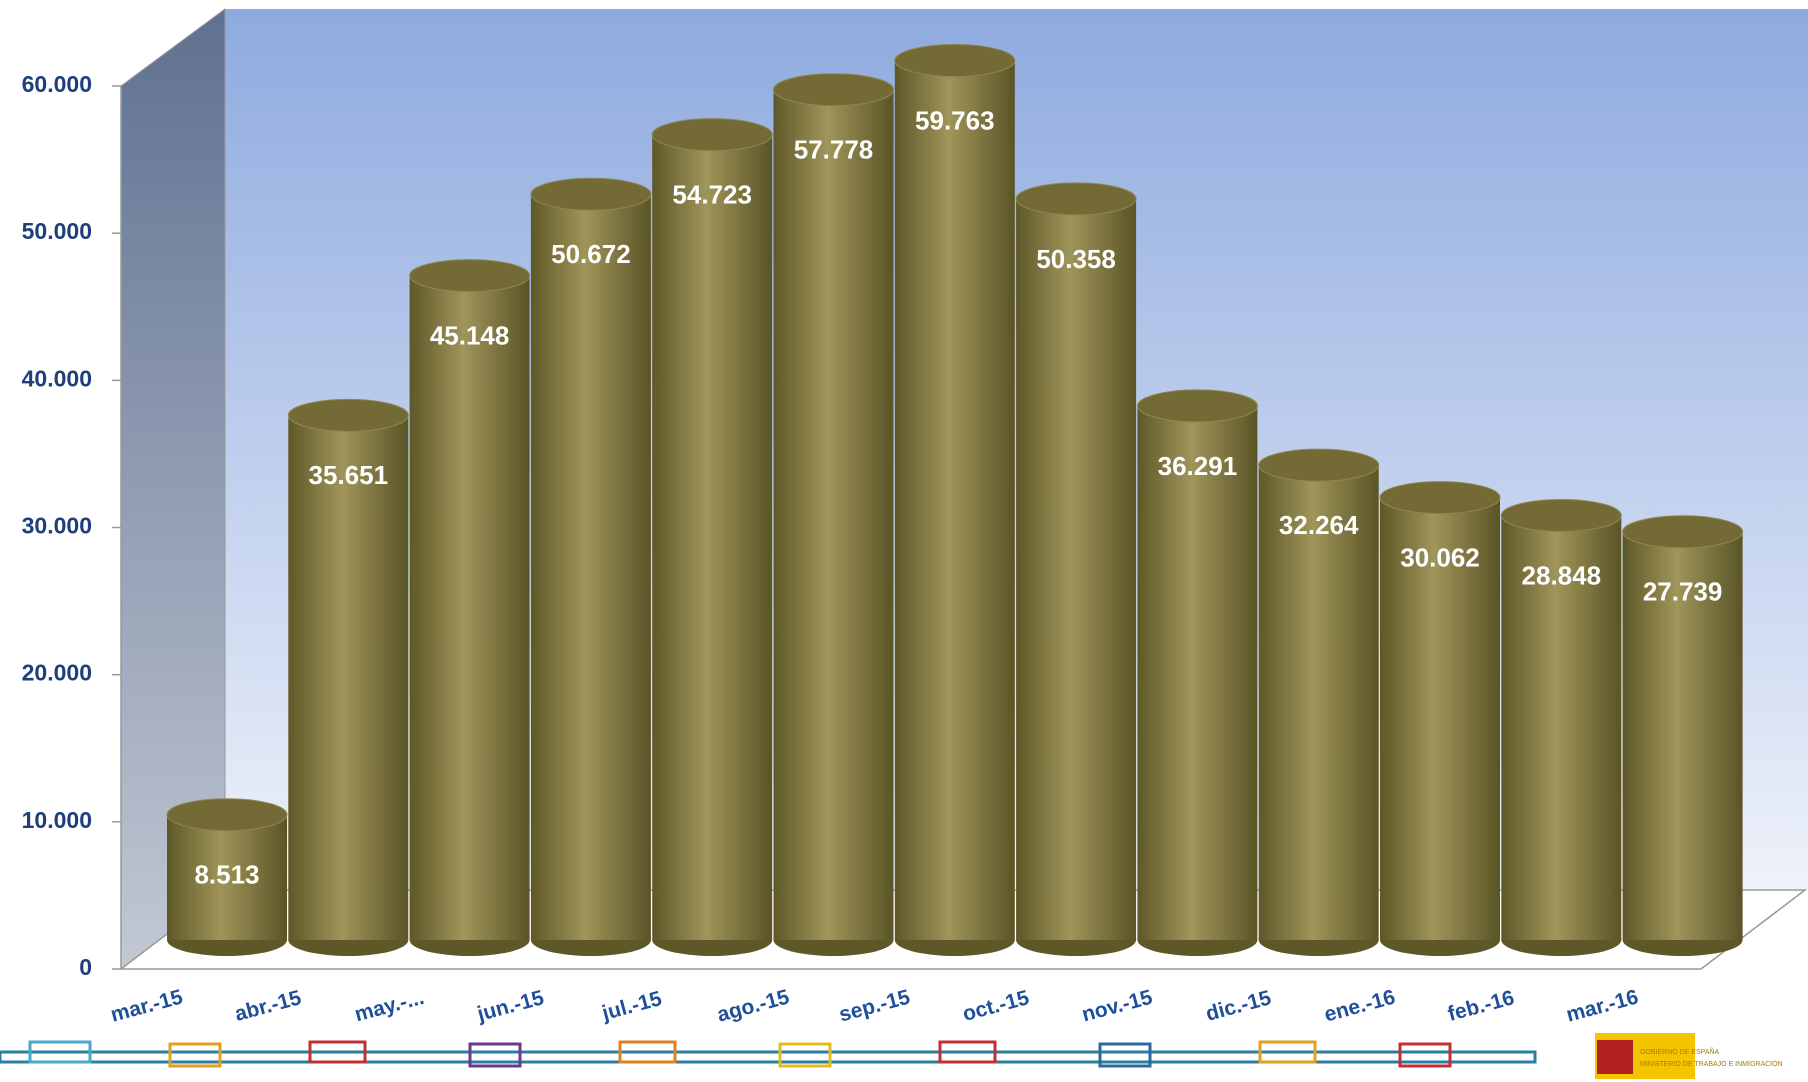 The width and height of the screenshot is (1808, 1082). What do you see at coordinates (510, 1006) in the screenshot?
I see `x-tick-label: jun.-15` at bounding box center [510, 1006].